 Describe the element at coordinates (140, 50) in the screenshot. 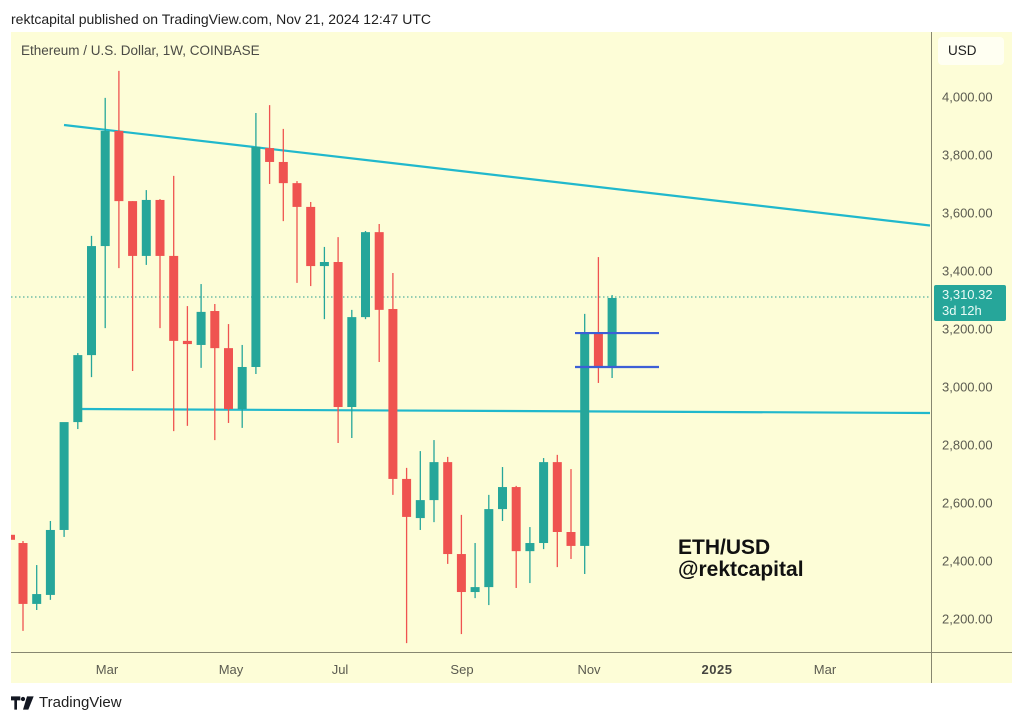

I see `symbol-title: Ethereum / U.S. Dollar, 1W, COINBASE` at that location.